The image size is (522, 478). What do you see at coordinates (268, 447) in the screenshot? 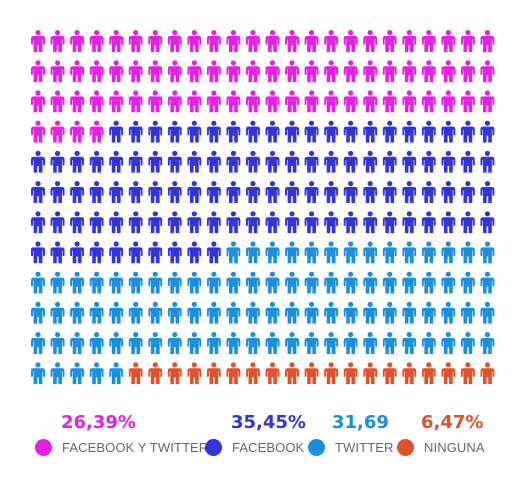
I see `legend-label-facebook: FACEBOOK` at bounding box center [268, 447].